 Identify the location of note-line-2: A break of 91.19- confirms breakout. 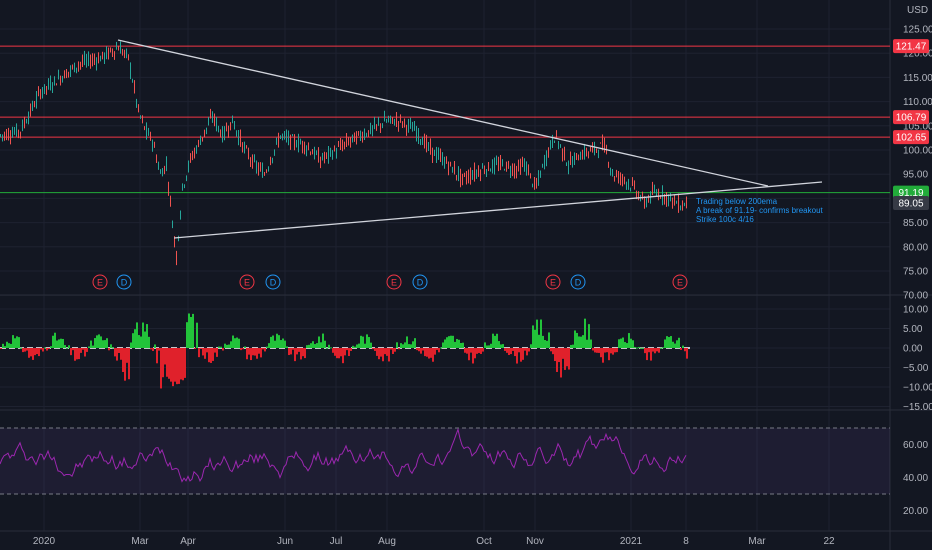
(760, 210).